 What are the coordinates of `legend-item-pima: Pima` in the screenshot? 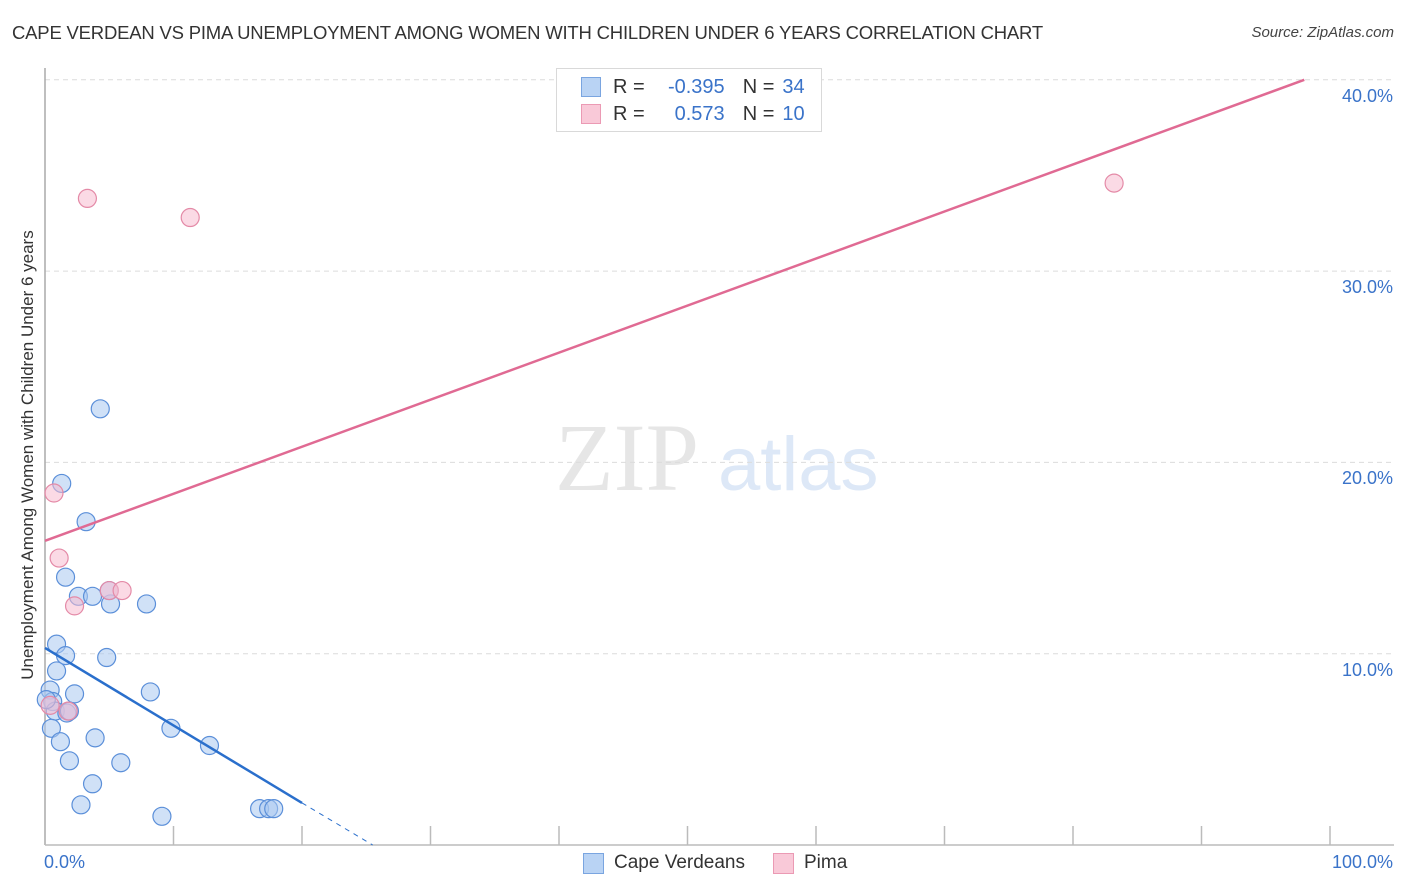 It's located at (810, 863).